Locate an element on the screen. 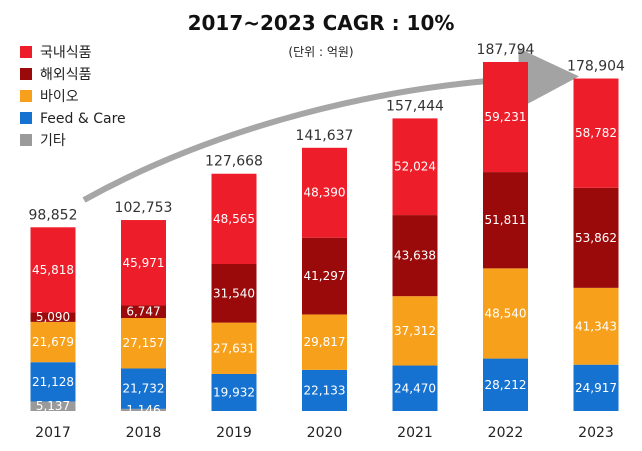 This screenshot has height=451, width=642. segment-label-2019-2: 27,631 is located at coordinates (234, 348).